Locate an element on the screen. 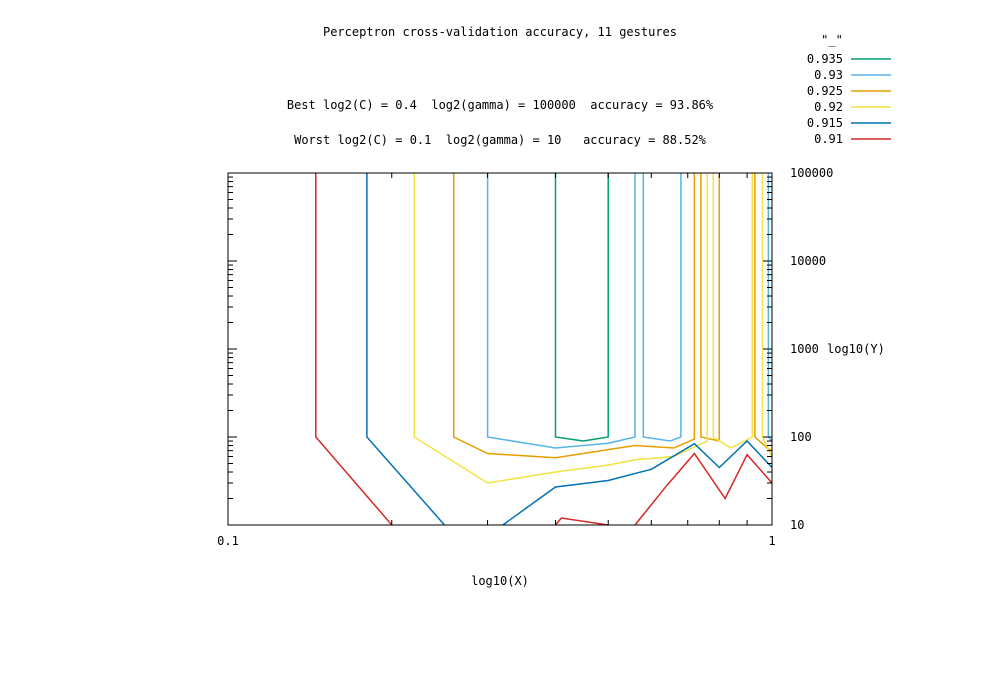 This screenshot has height=700, width=1000. contour-line-0.92-2 is located at coordinates (767, 315).